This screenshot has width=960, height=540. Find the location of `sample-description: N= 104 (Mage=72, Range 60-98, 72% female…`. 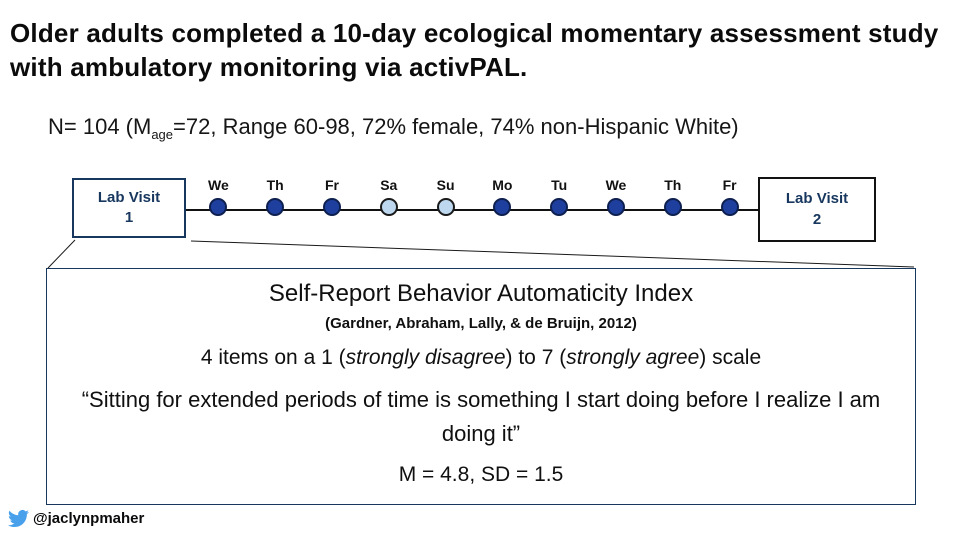

sample-description: N= 104 (Mage=72, Range 60-98, 72% female… is located at coordinates (498, 128).